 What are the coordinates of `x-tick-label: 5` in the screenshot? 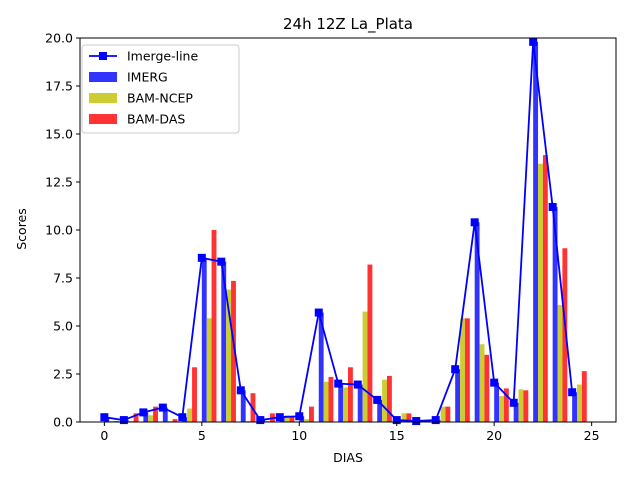 It's located at (202, 435).